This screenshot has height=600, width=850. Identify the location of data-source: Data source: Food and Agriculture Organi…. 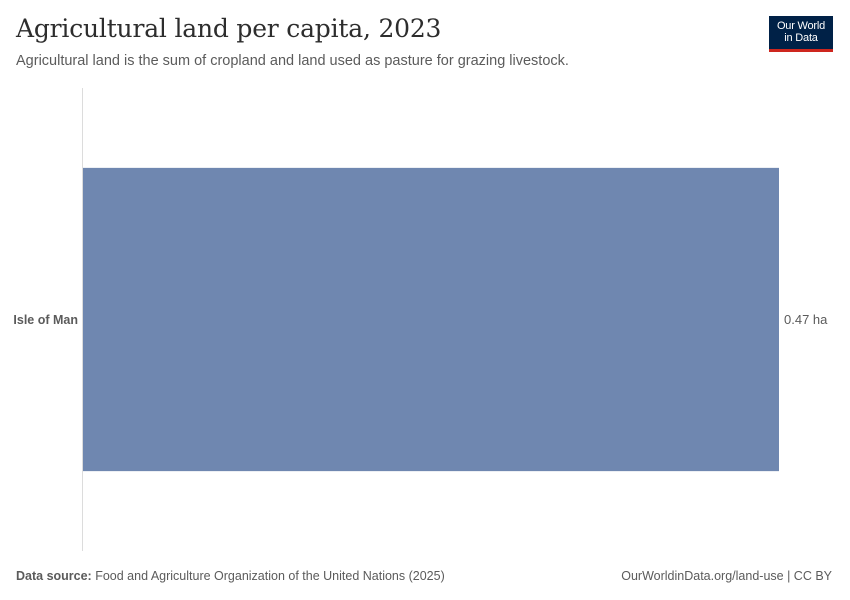
(230, 576).